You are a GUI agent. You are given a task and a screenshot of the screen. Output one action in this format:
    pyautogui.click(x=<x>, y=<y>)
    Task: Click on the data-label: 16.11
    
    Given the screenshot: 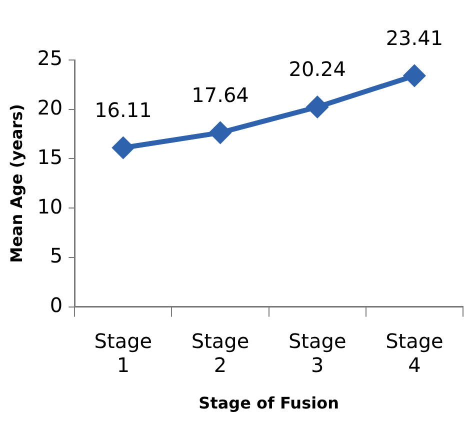 What is the action you would take?
    pyautogui.click(x=123, y=110)
    